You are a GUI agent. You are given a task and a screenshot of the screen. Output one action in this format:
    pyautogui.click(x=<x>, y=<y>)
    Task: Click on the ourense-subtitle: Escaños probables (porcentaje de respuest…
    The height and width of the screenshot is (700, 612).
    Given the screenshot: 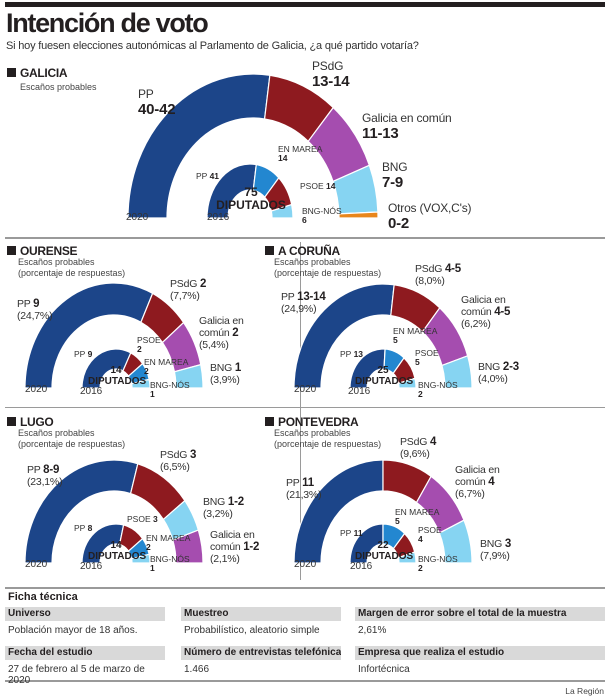 What is the action you would take?
    pyautogui.click(x=71, y=268)
    